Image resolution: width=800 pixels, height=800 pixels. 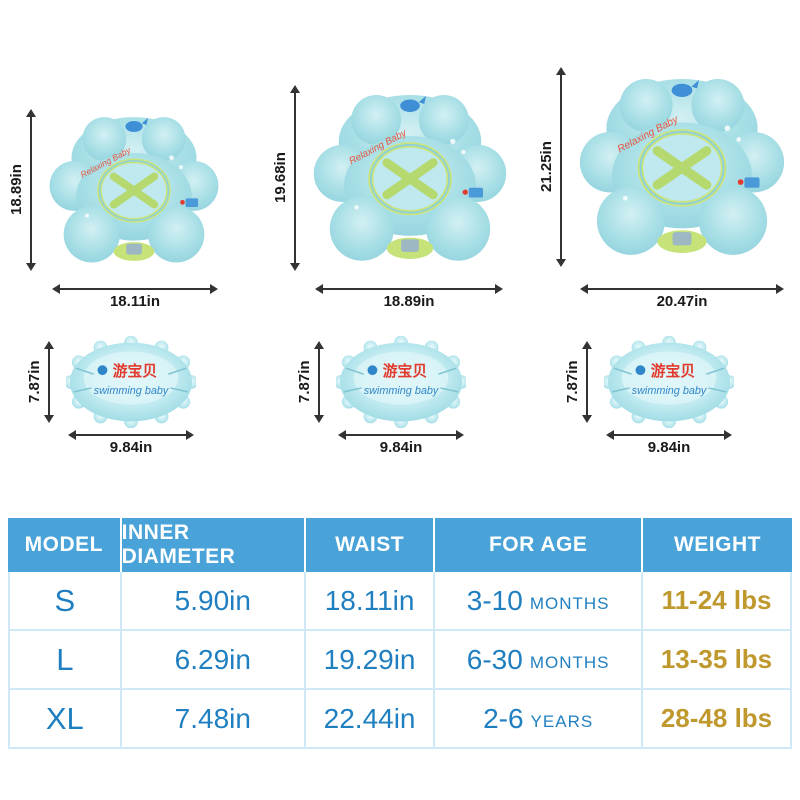 I want to click on pillow-l-height-dim: 7.87in, so click(x=310, y=382).